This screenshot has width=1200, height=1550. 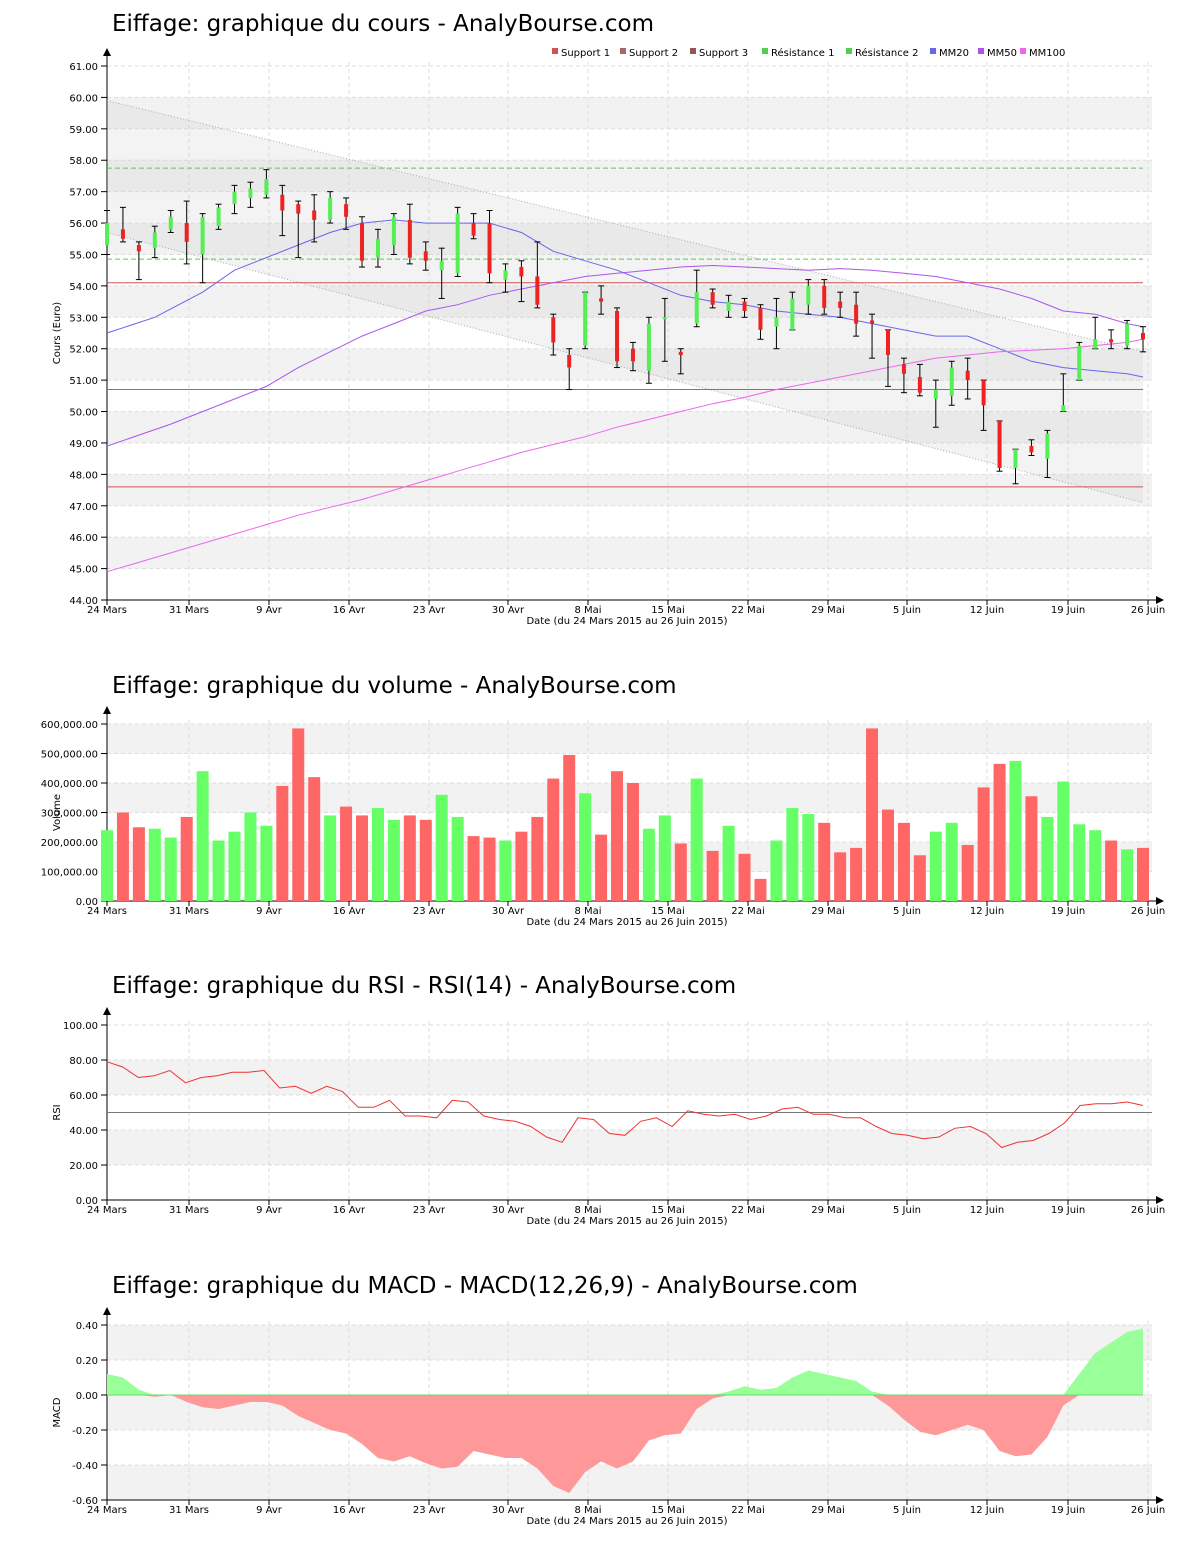 What do you see at coordinates (107, 610) in the screenshot?
I see `x-tick-label: 24 Mars` at bounding box center [107, 610].